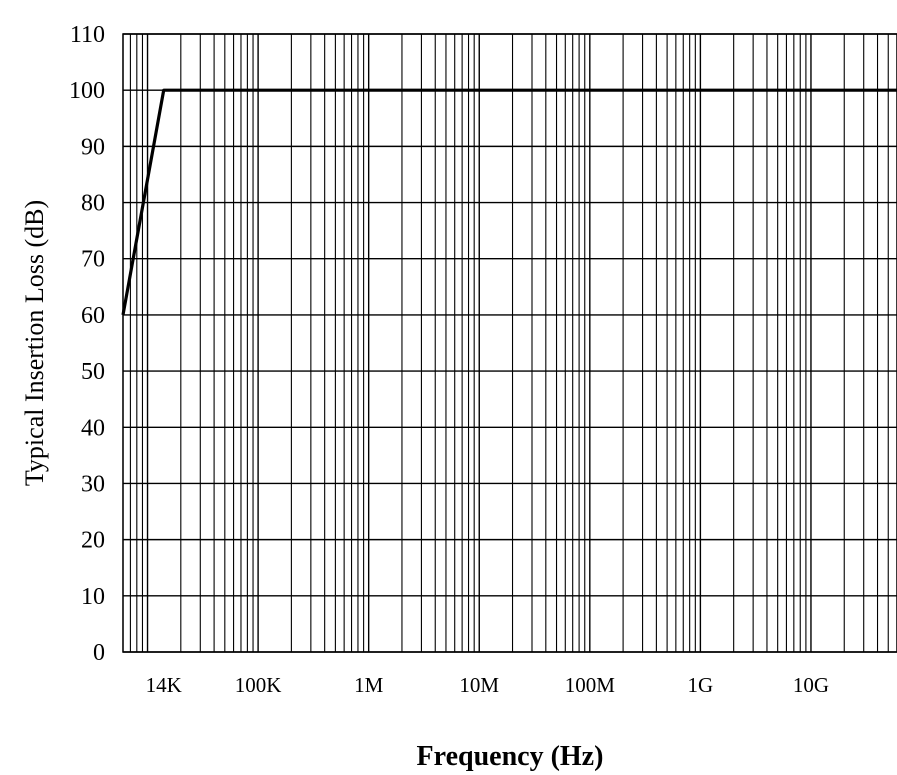 This screenshot has width=897, height=775. Describe the element at coordinates (590, 685) in the screenshot. I see `x-tick-label: 100M` at that location.